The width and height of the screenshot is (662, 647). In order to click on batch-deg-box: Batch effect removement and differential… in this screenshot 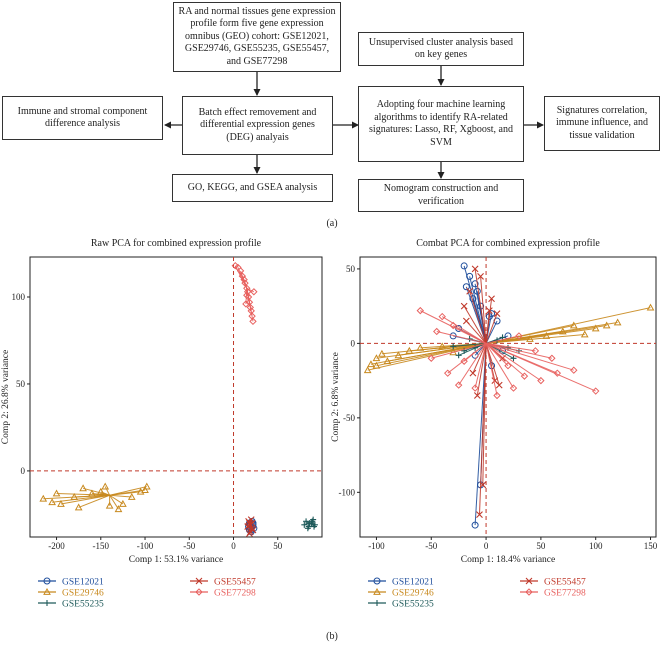, I will do `click(257, 125)`.